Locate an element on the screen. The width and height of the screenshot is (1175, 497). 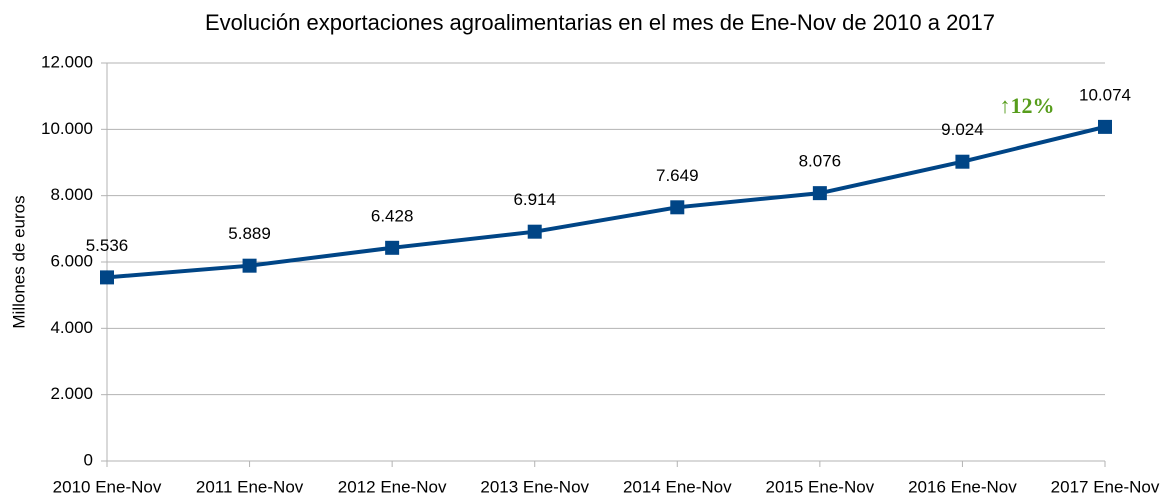
y-tick-label: 10.000 is located at coordinates (67, 128).